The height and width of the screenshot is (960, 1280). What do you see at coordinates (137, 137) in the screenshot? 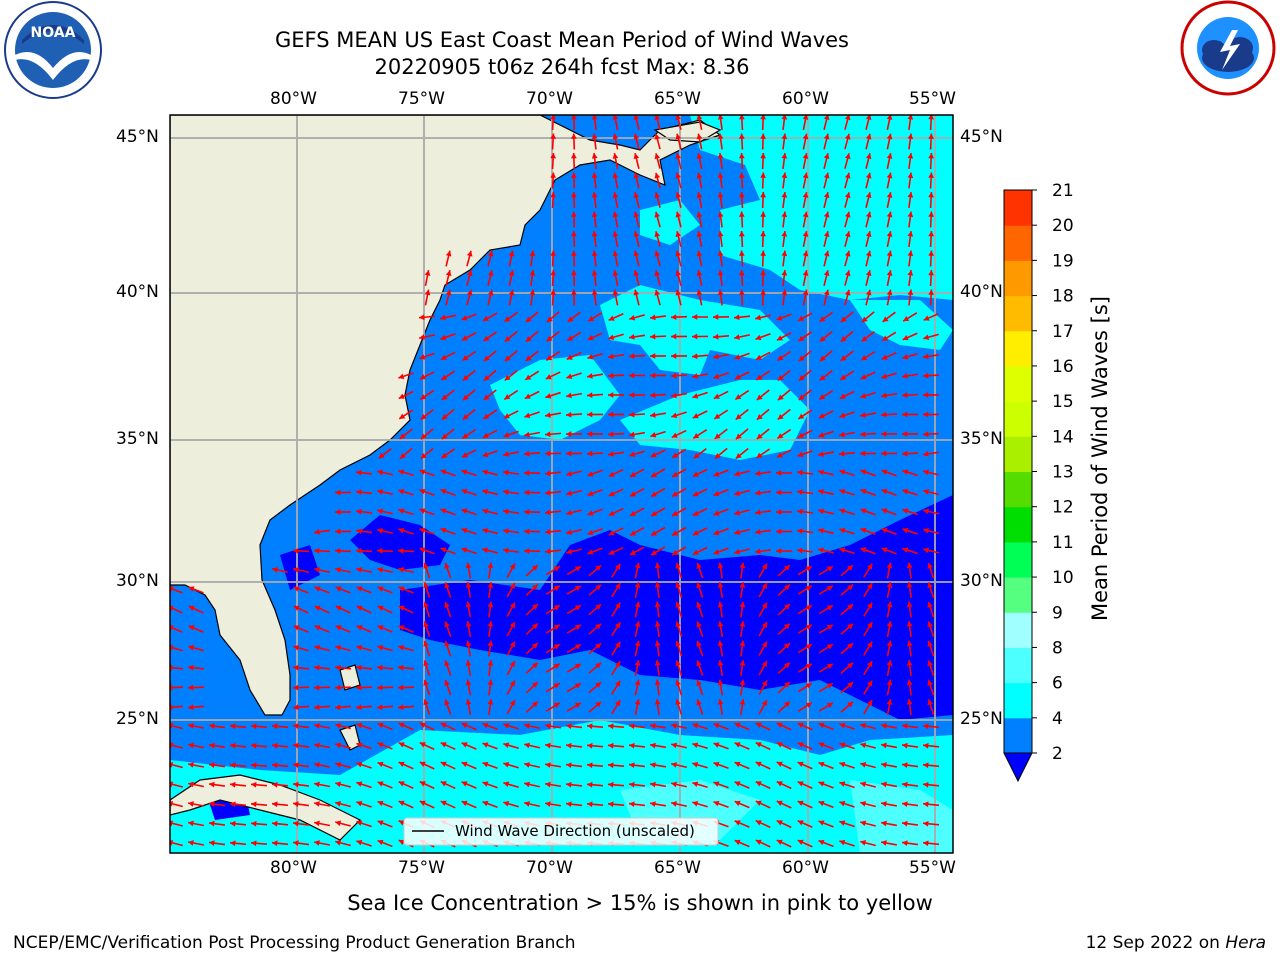
I see `lat-tick-left: 45°N` at bounding box center [137, 137].